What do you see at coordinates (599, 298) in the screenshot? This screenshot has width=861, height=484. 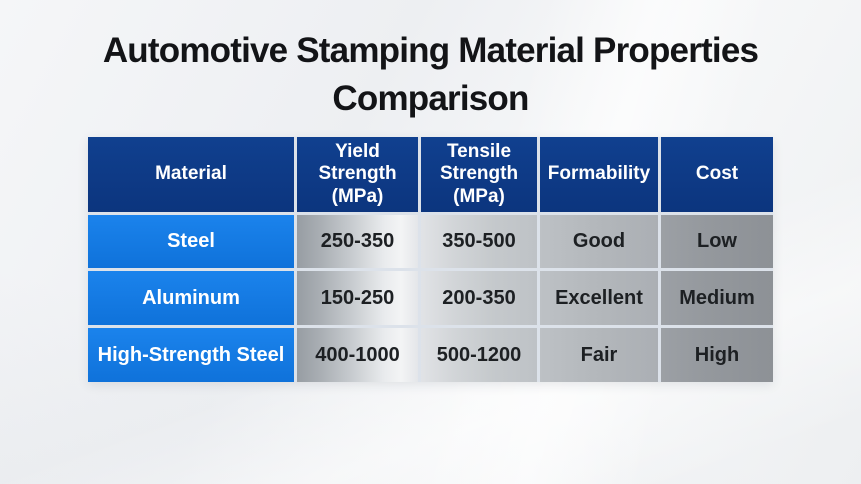 I see `cell-aluminum-formability: Excellent` at bounding box center [599, 298].